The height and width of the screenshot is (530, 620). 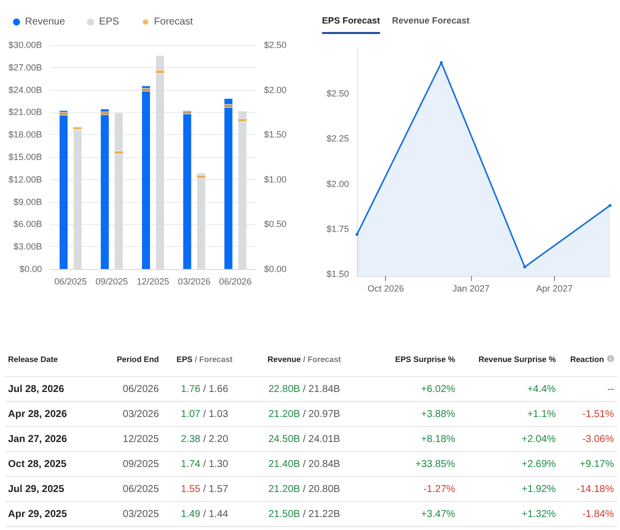 I want to click on text: 24.50B, so click(x=284, y=439).